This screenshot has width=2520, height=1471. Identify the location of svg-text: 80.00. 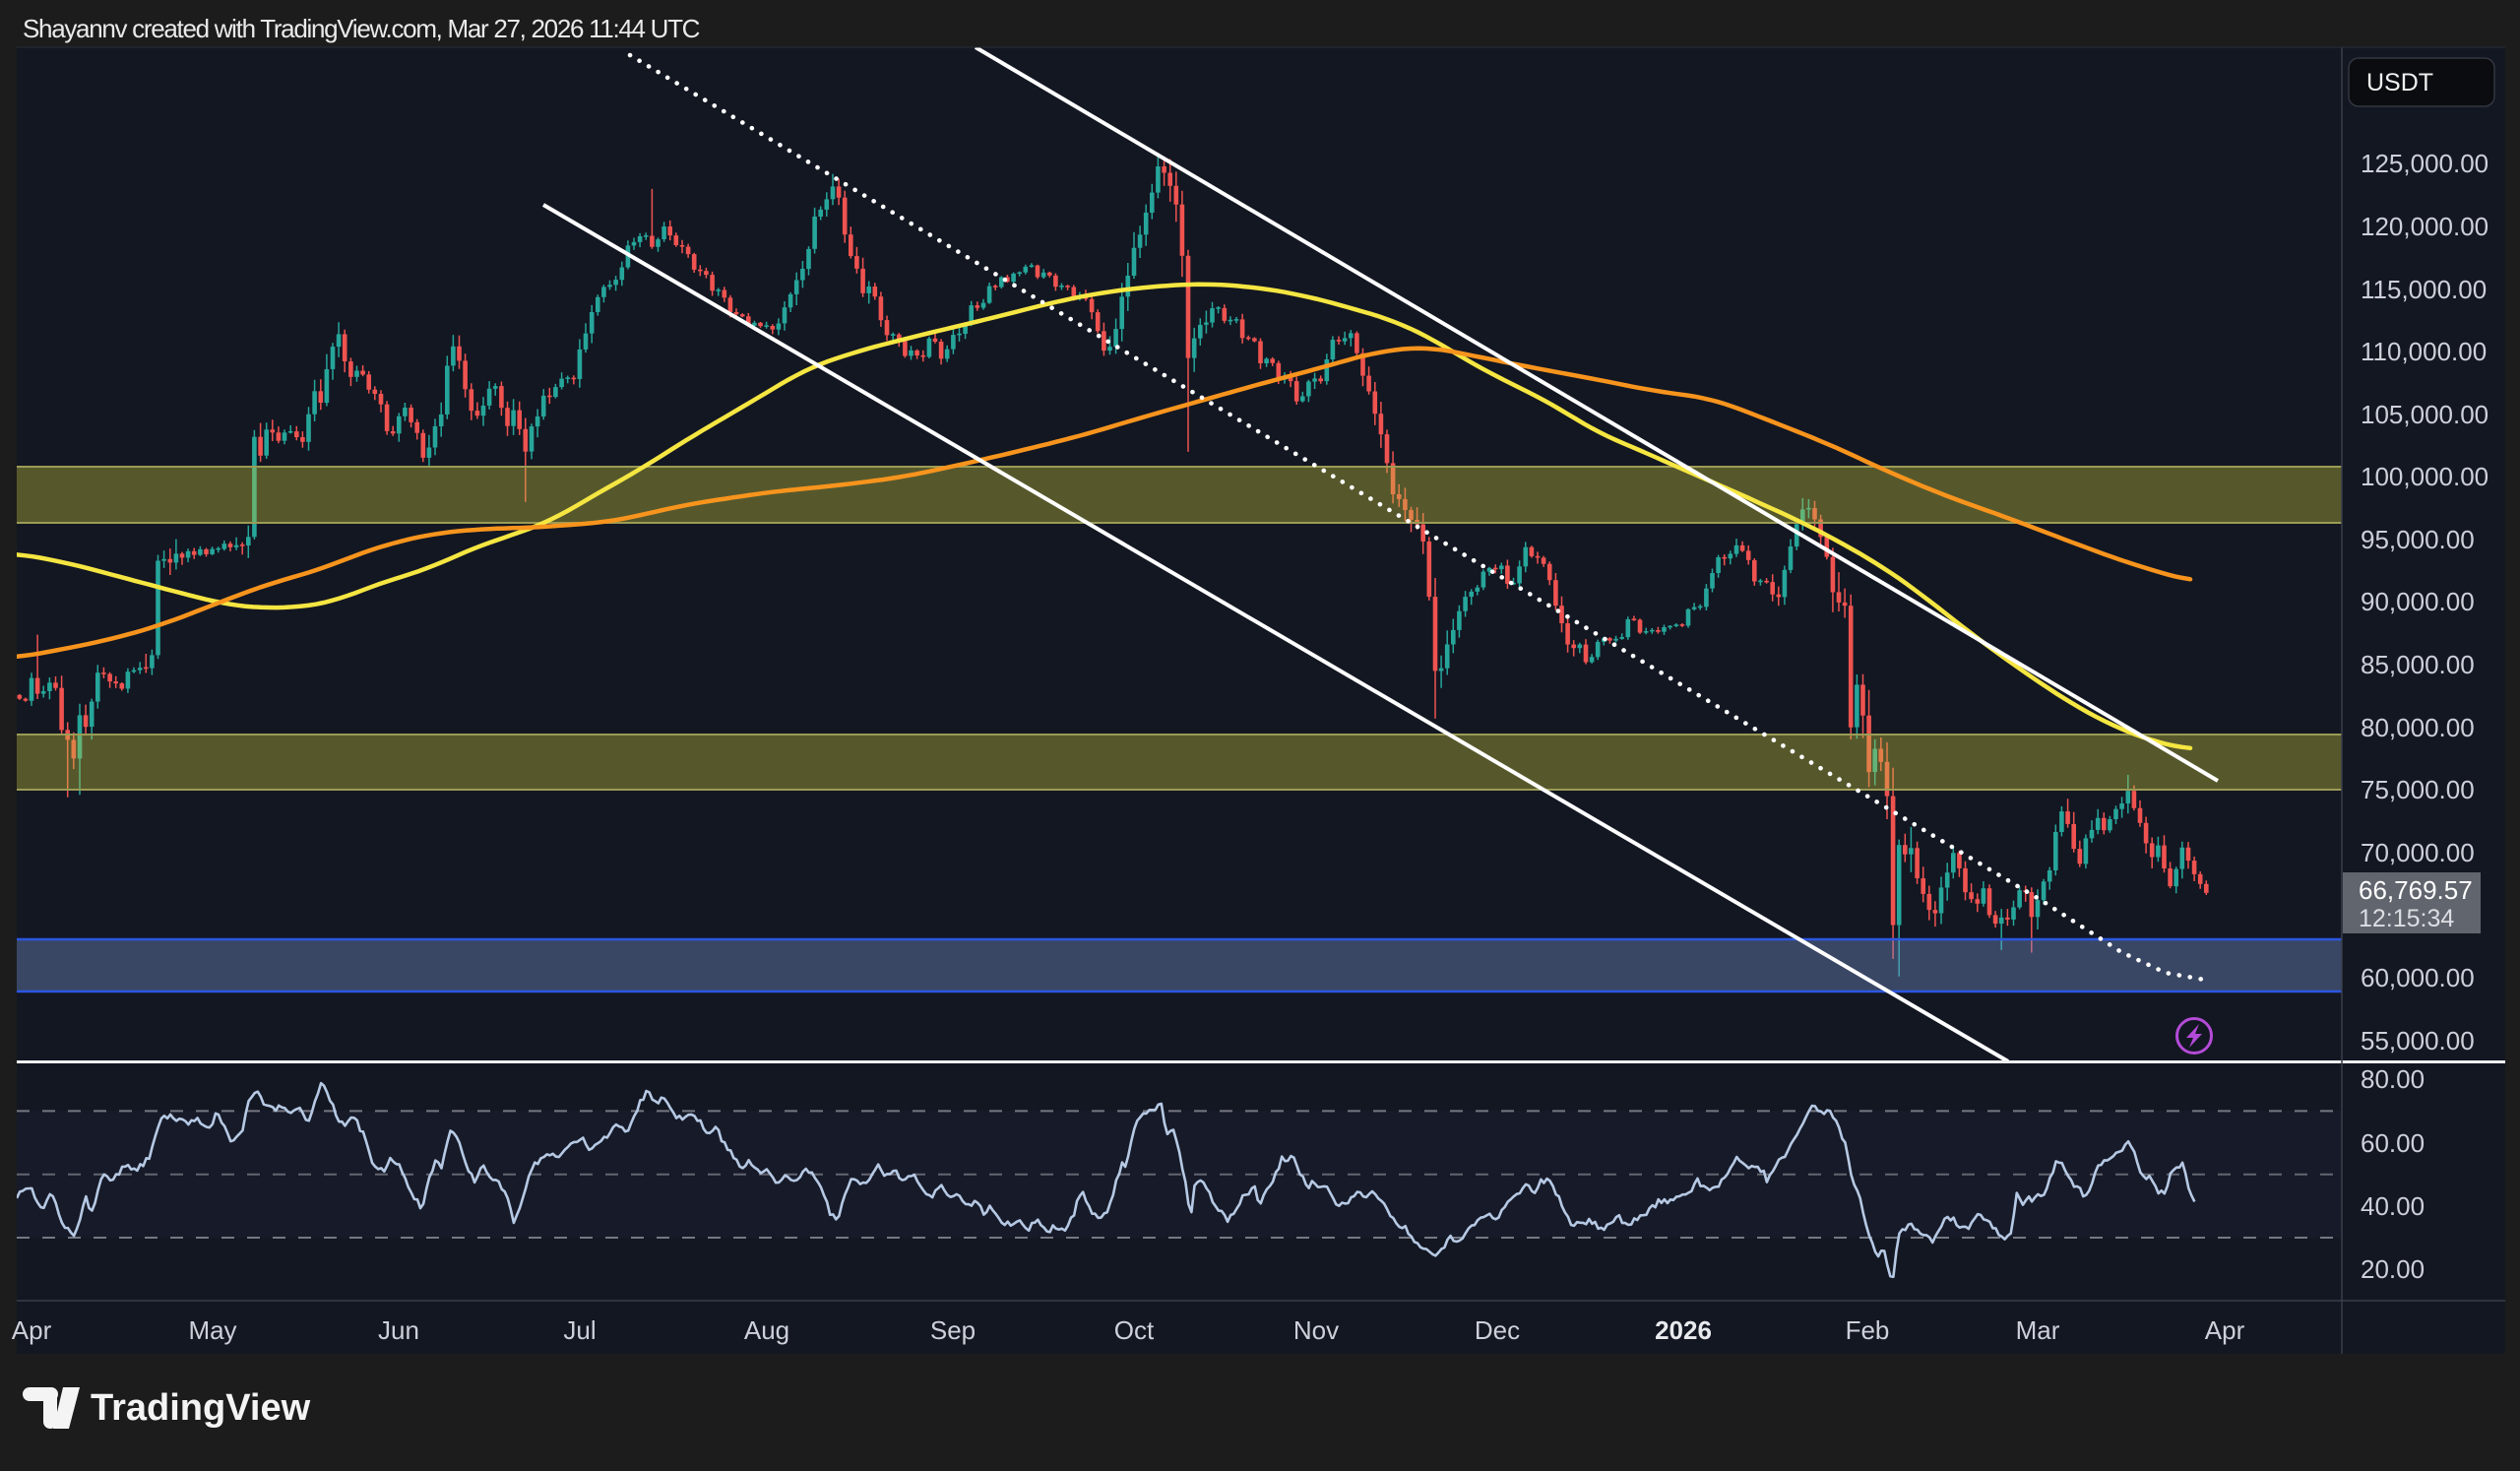
(2393, 1079).